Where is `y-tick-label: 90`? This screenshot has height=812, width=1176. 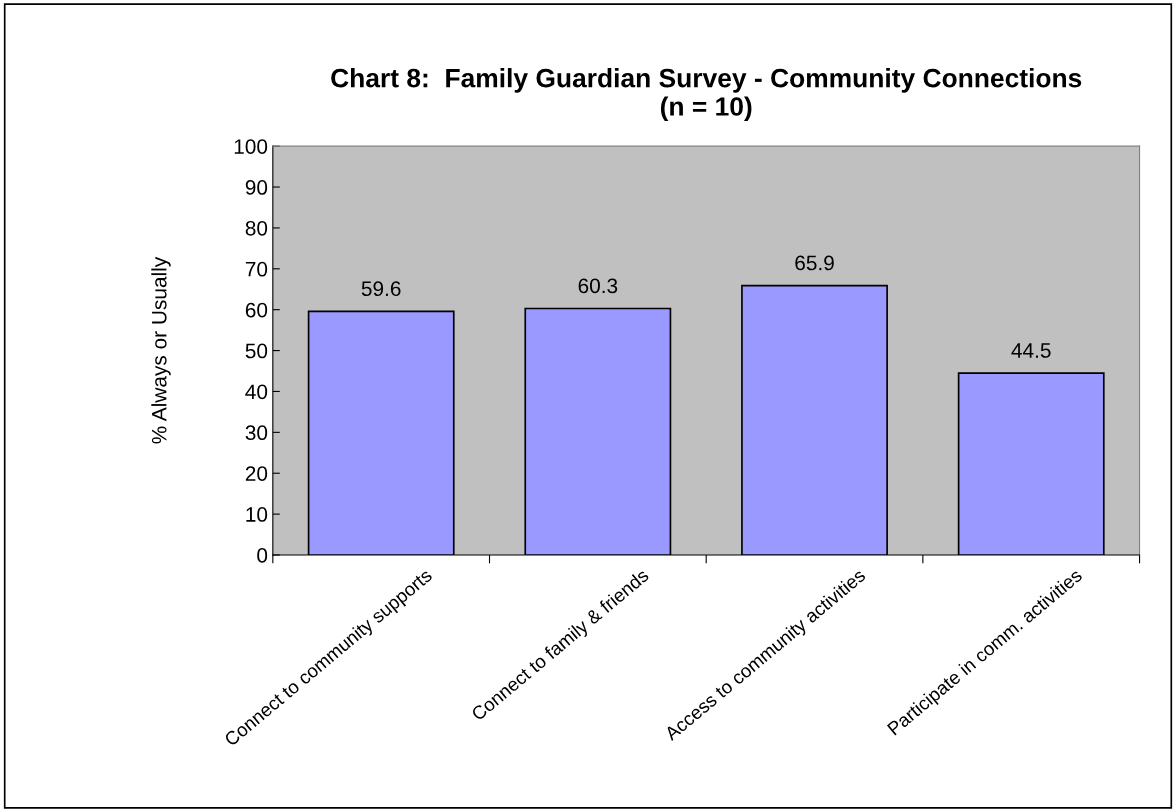
y-tick-label: 90 is located at coordinates (256, 187).